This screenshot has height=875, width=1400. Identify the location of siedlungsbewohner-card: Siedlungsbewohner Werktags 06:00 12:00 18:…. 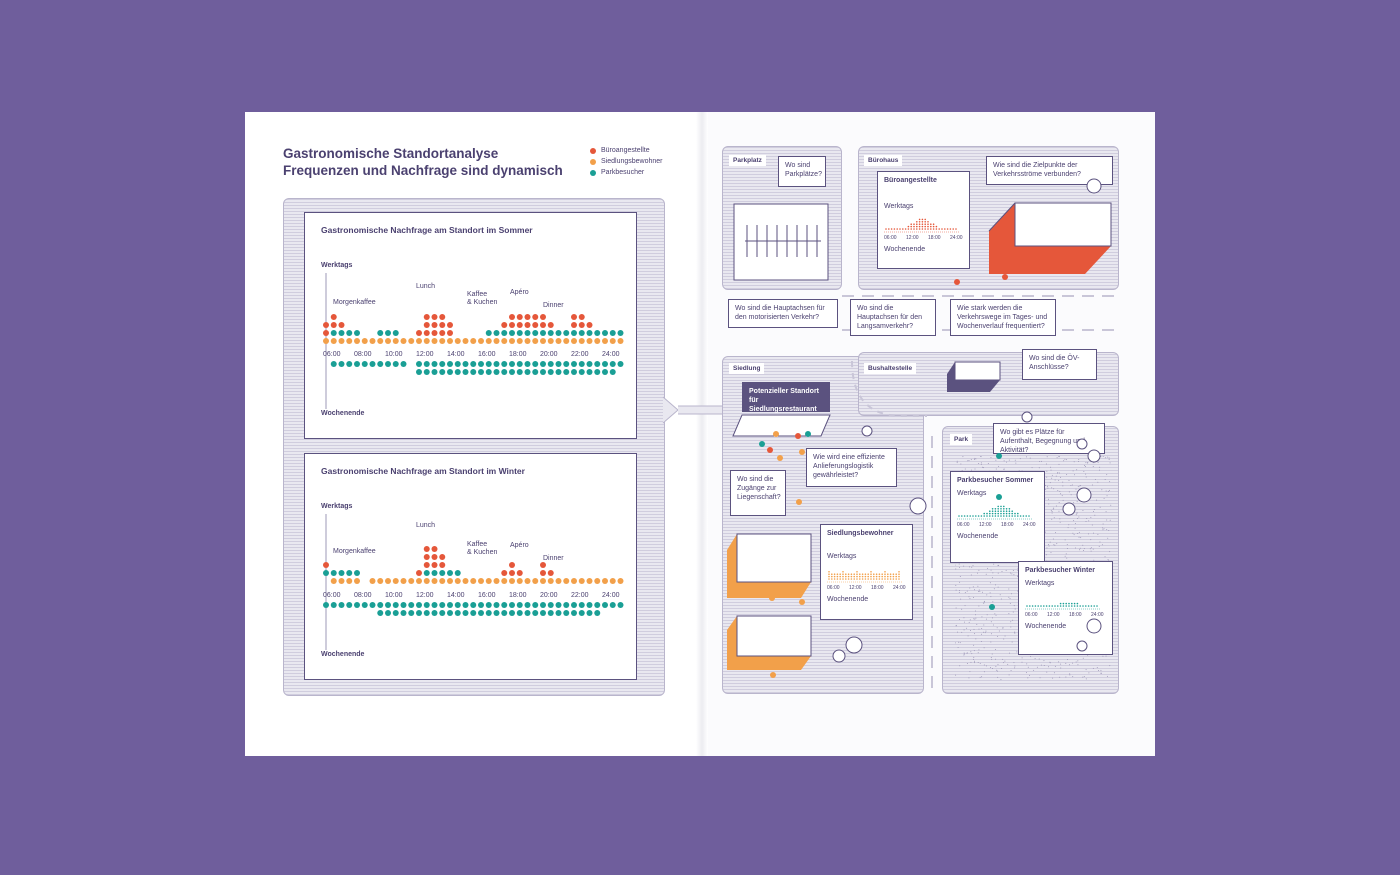
(866, 572).